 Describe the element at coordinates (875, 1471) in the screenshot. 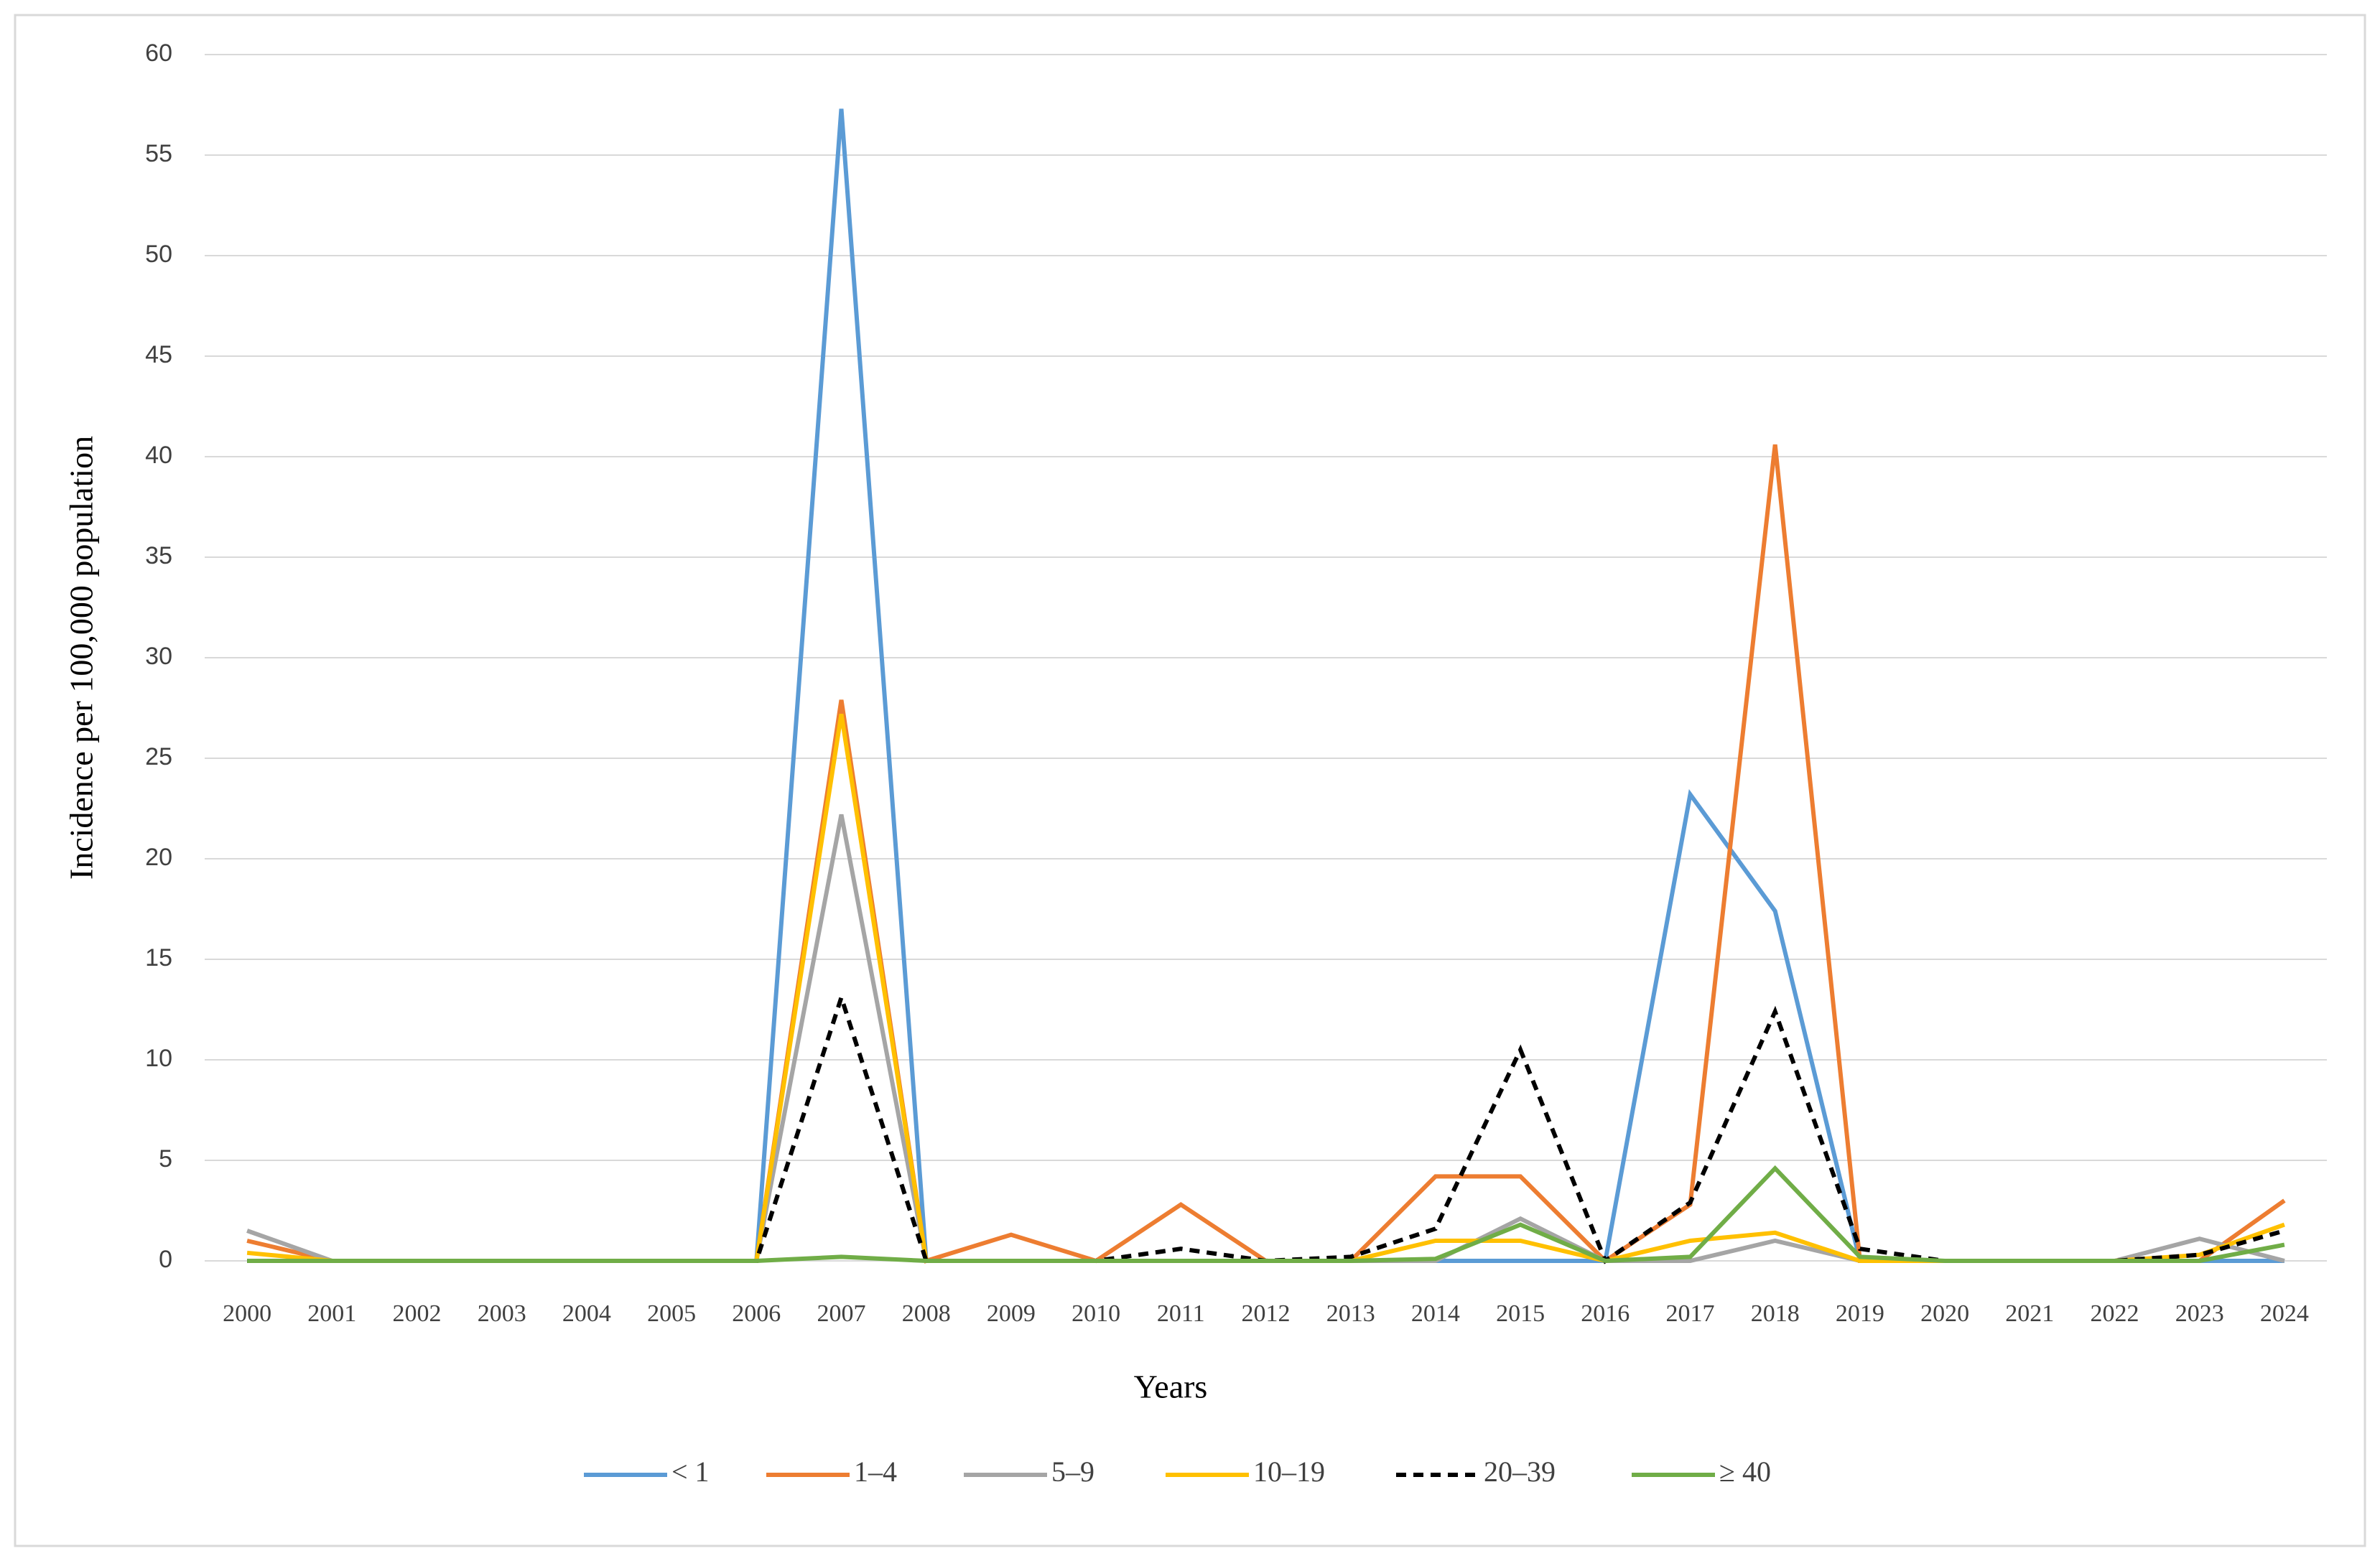

I see `legend-label: 1–4` at that location.